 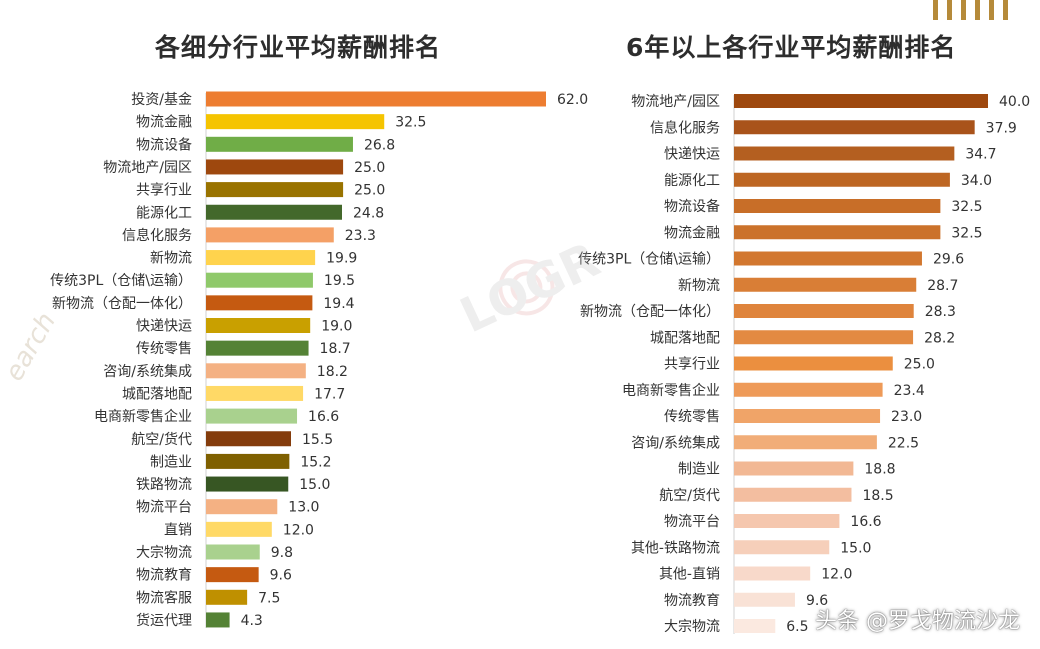 I want to click on value-label: 19.5, so click(x=339, y=281).